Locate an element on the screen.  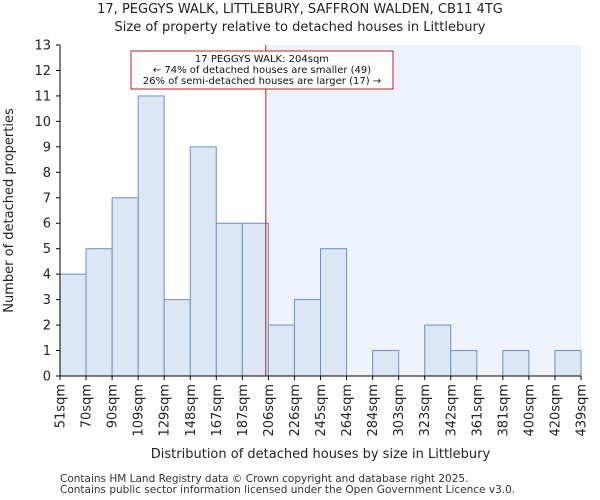
y-tick-label: 7 is located at coordinates (47, 198).